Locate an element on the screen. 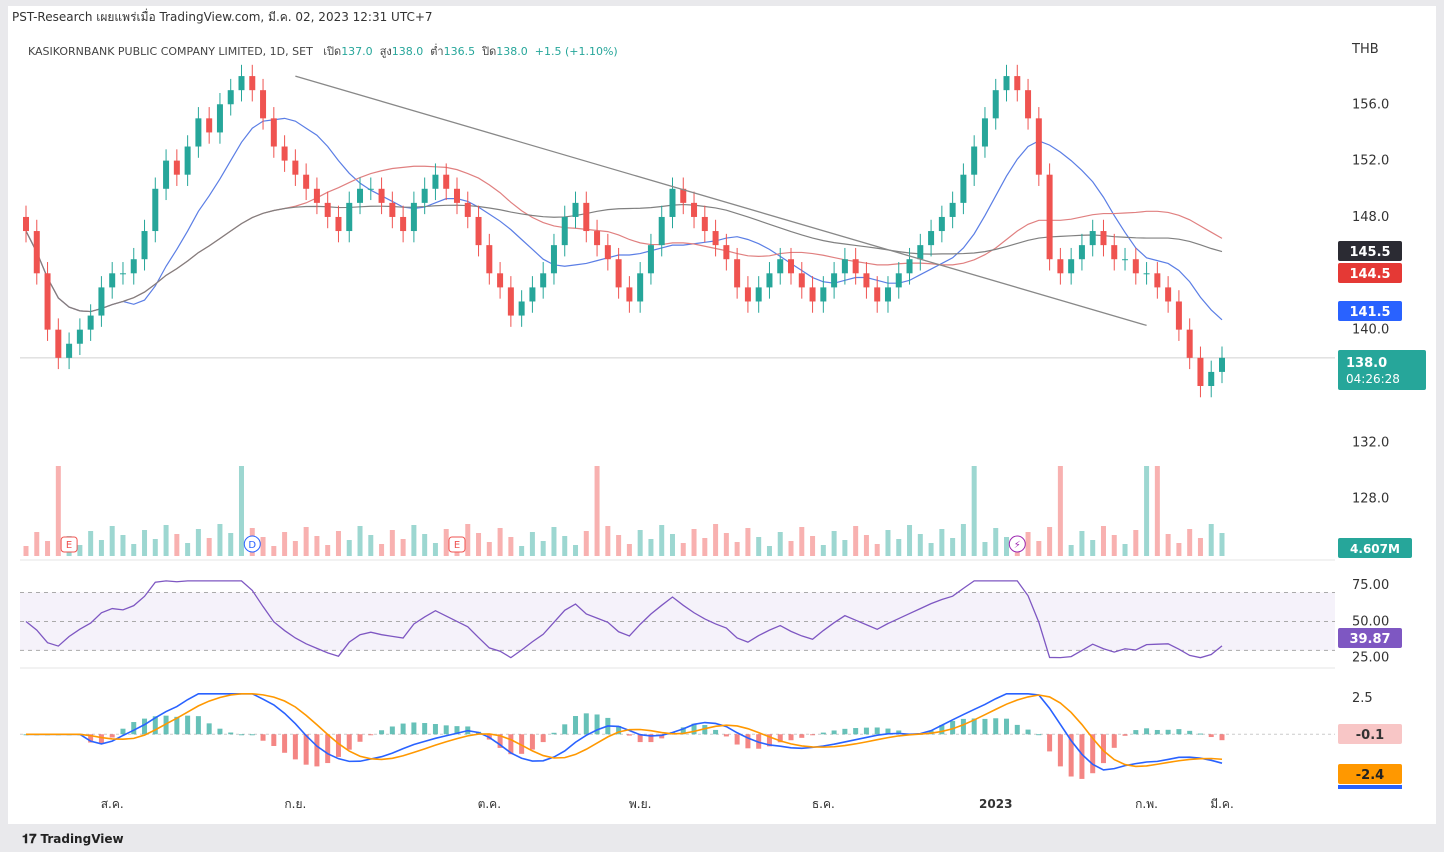 This screenshot has height=852, width=1444. low-value: 136.5 is located at coordinates (459, 51).